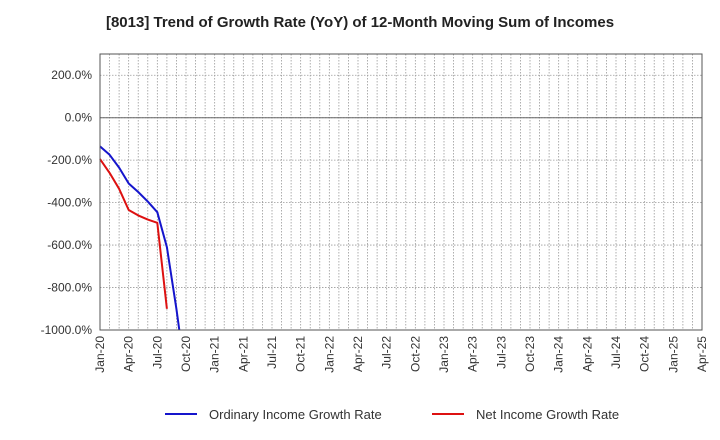 Image resolution: width=720 pixels, height=440 pixels. I want to click on y-tick-label: -800.0%, so click(69, 288).